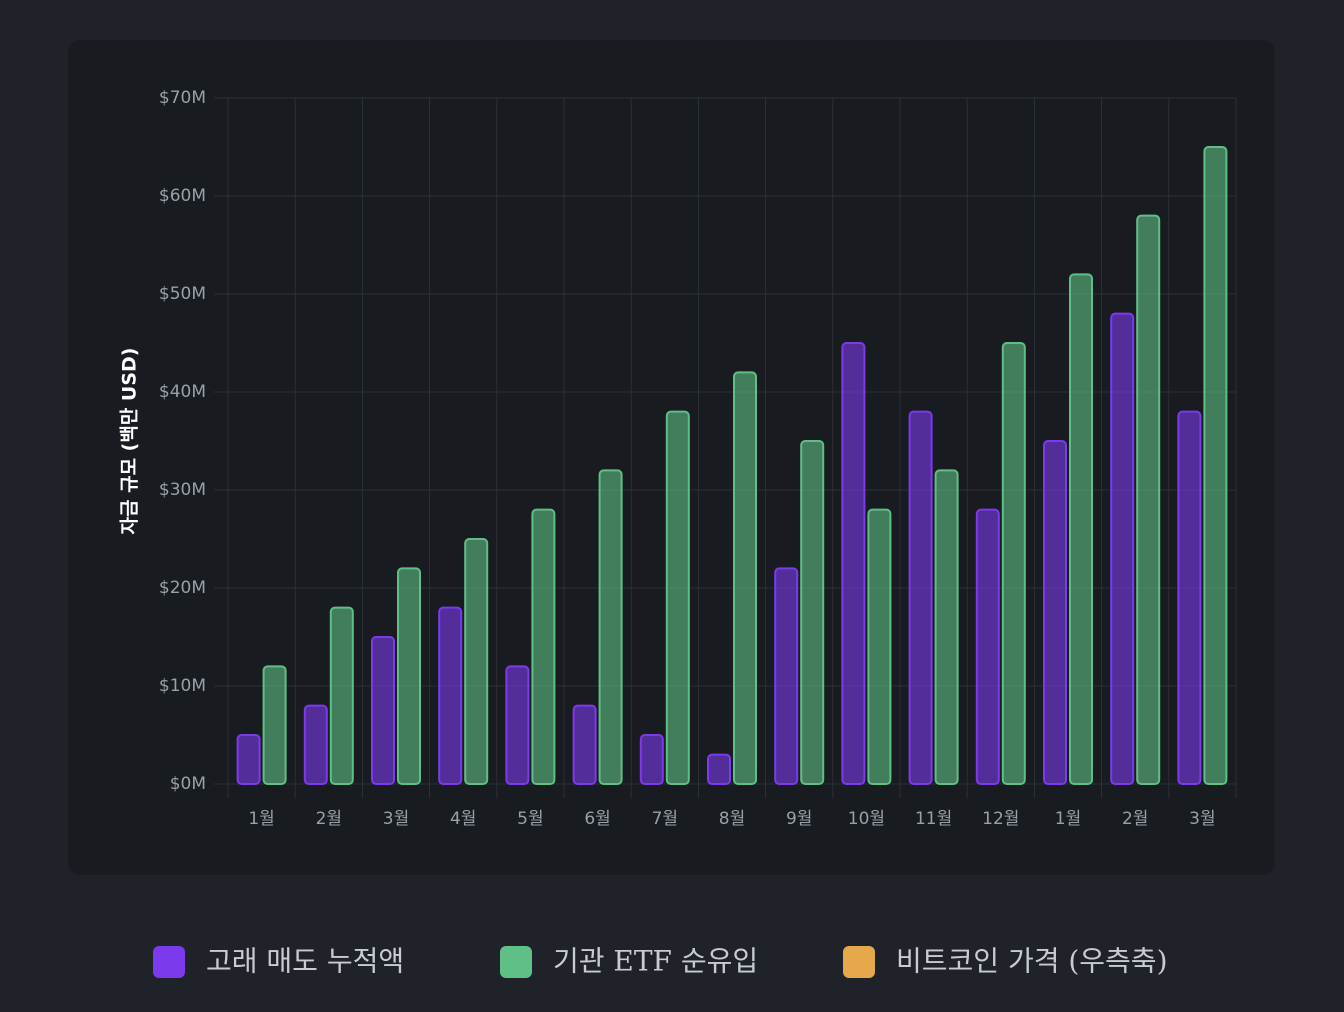 Image resolution: width=1344 pixels, height=1012 pixels. I want to click on x-tick-label: 4월, so click(463, 819).